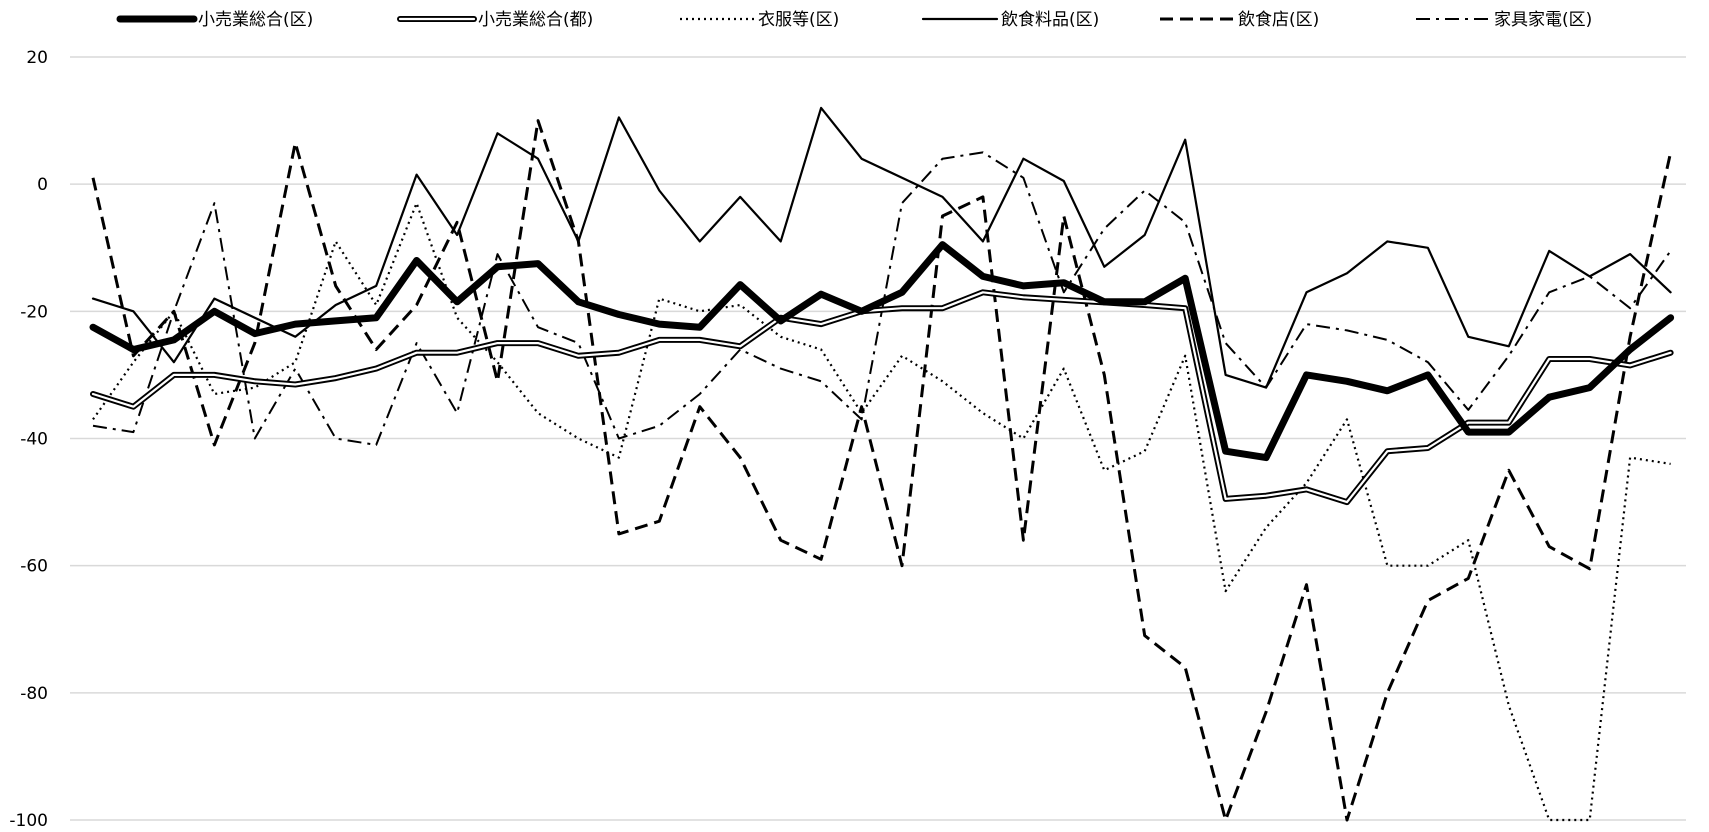  I want to click on legend-item-1: 小売業総合(区), so click(214, 20).